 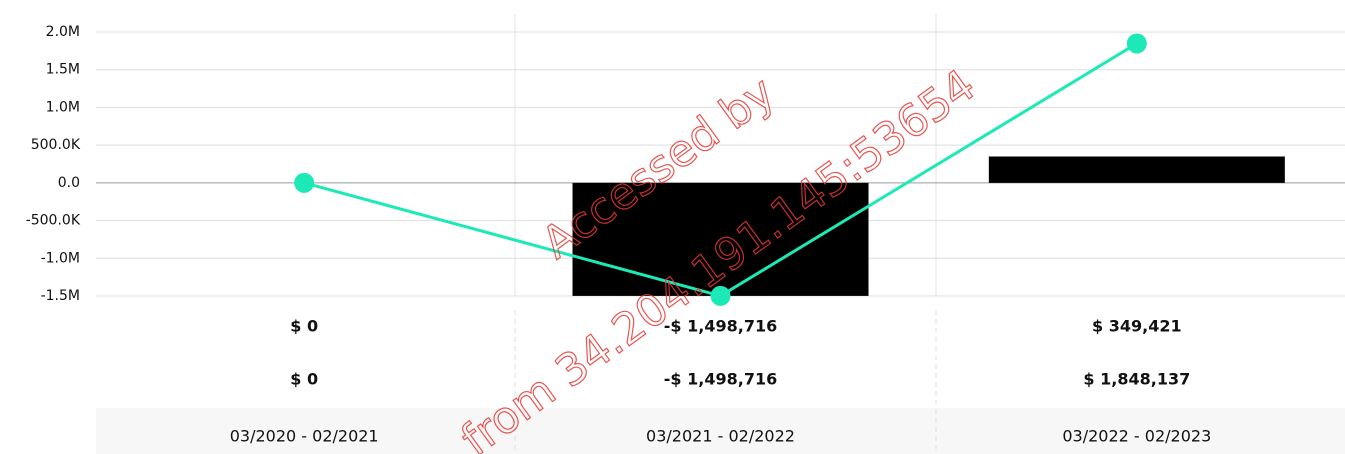 I want to click on x-tick-label: 03/2020 - 02/2021, so click(x=304, y=436).